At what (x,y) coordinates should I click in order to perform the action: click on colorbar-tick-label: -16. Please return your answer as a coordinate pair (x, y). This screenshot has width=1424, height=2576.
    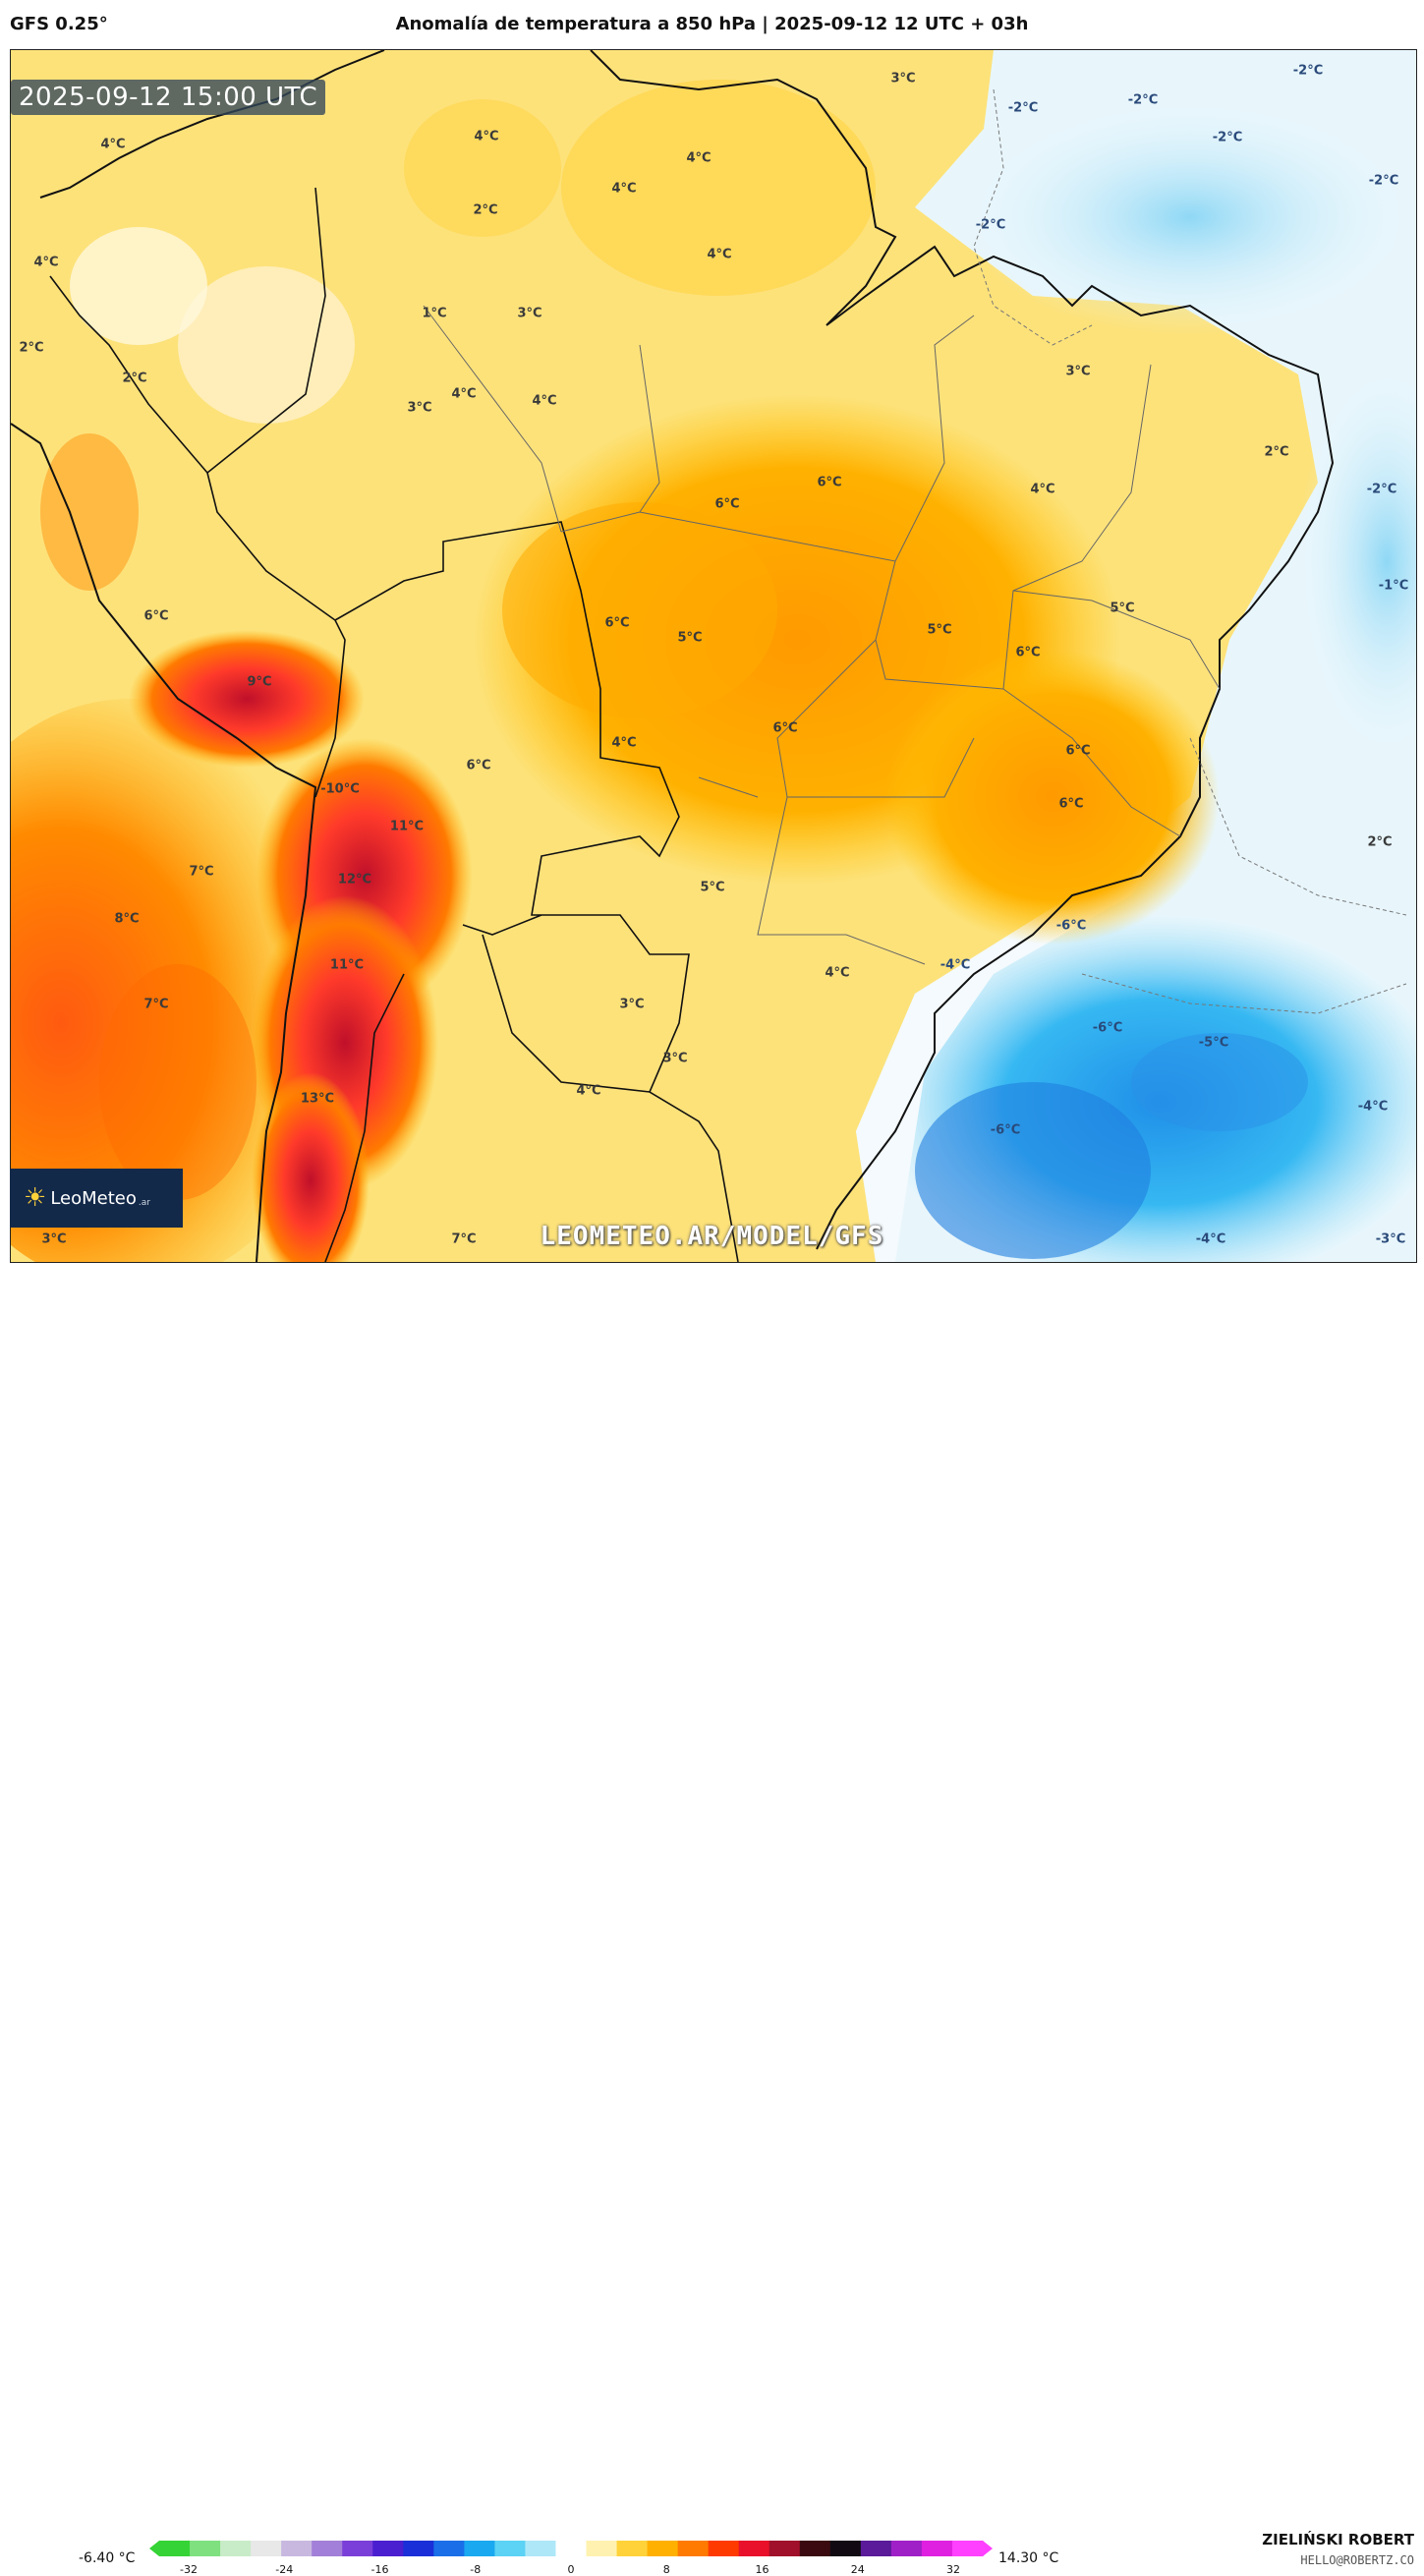
    Looking at the image, I should click on (379, 2569).